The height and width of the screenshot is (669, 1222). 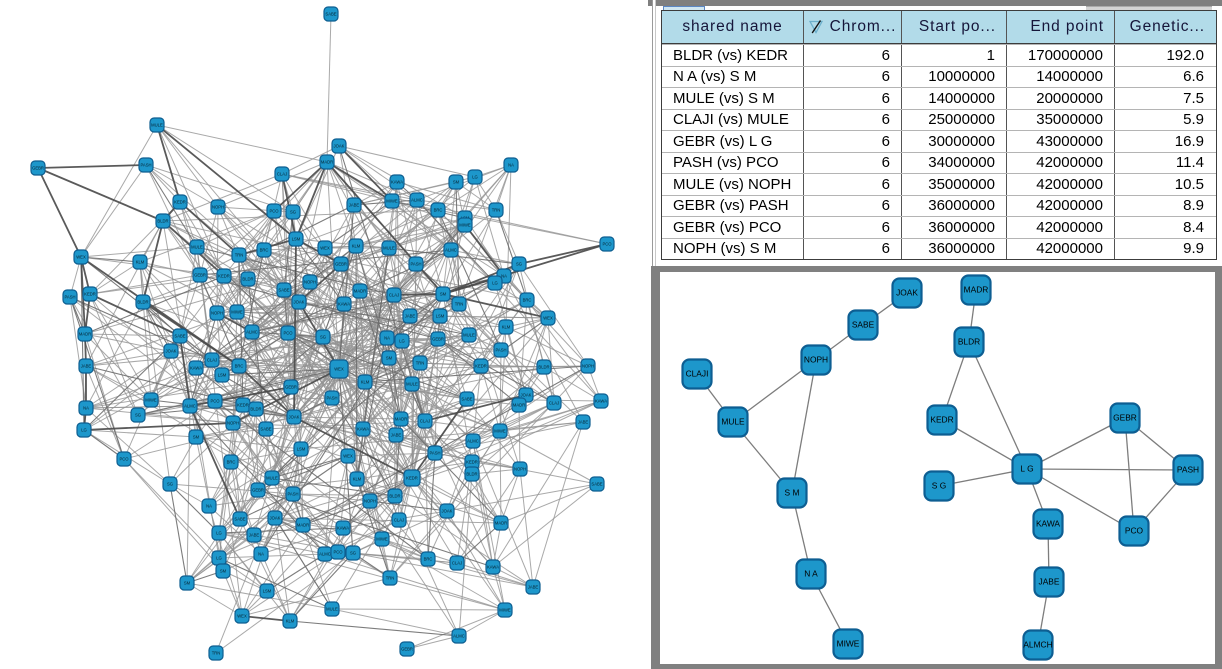 I want to click on svg-text: S G, so click(x=939, y=486).